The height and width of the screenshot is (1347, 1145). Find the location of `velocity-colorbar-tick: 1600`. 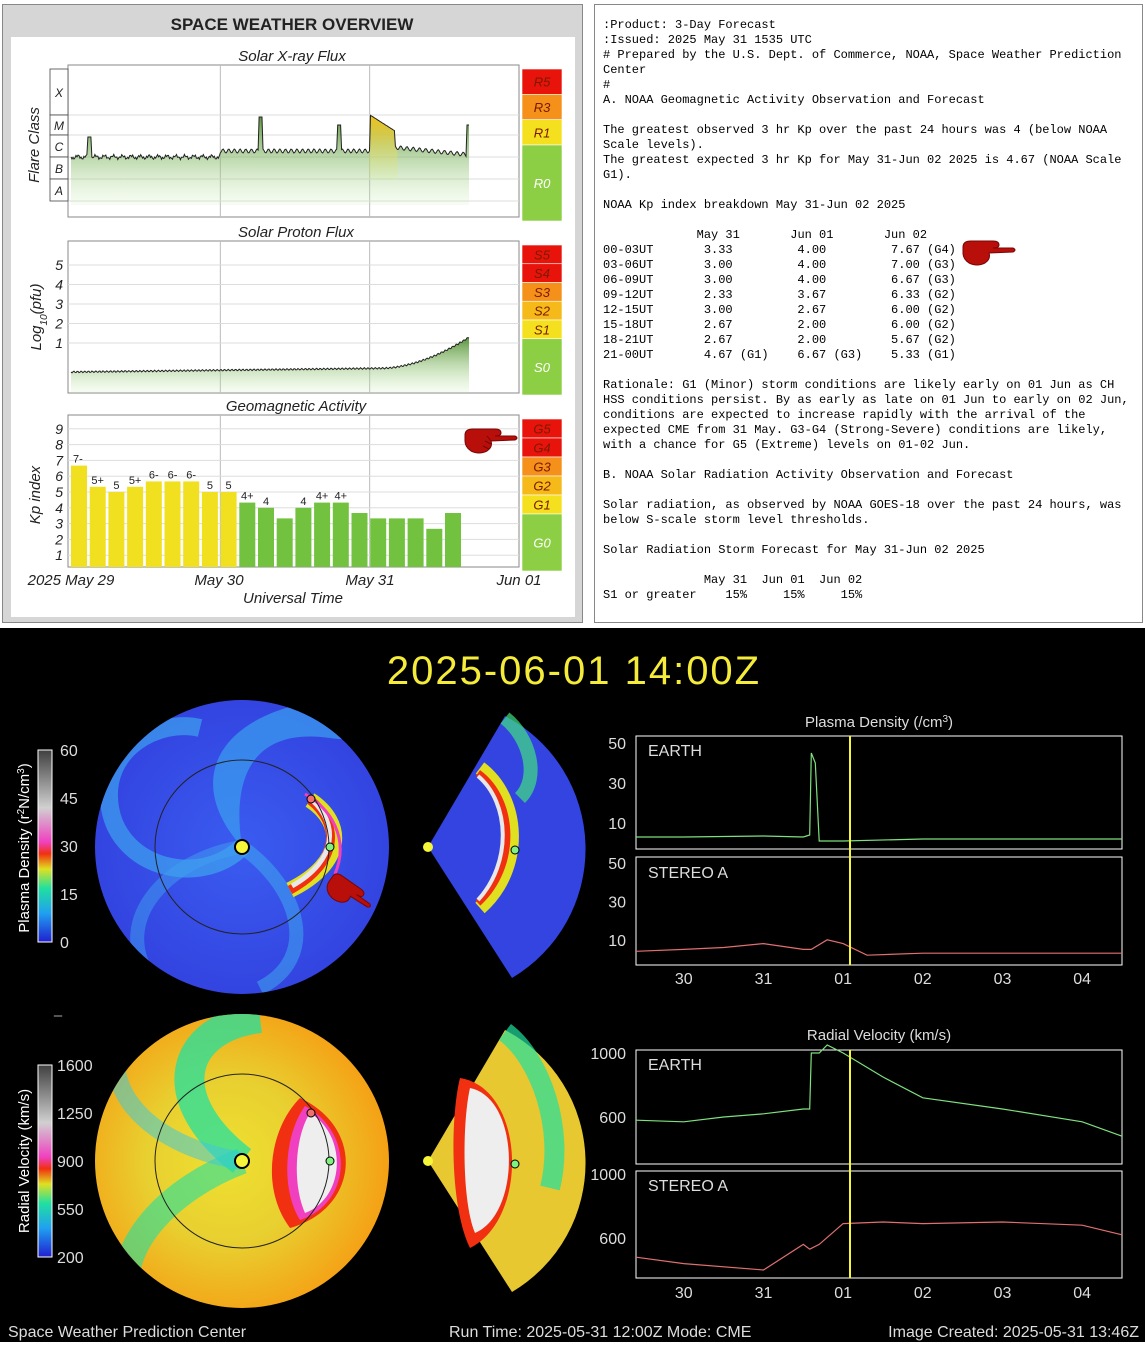

velocity-colorbar-tick: 1600 is located at coordinates (75, 1066).